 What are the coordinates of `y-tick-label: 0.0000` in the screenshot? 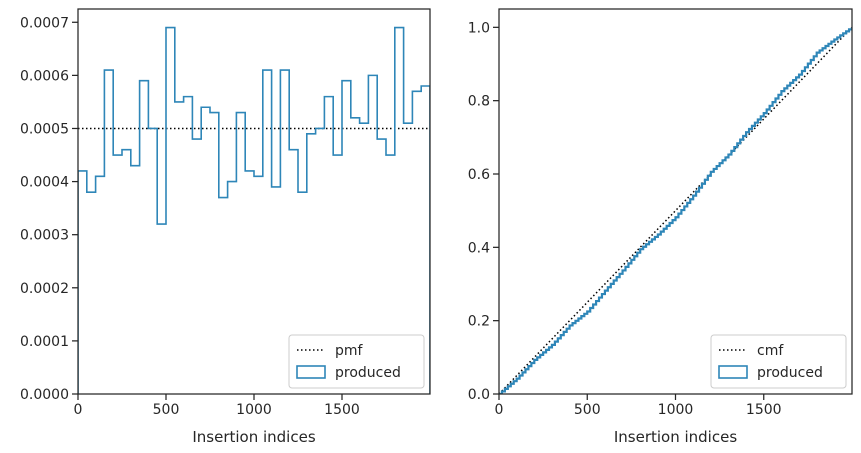 It's located at (44, 395).